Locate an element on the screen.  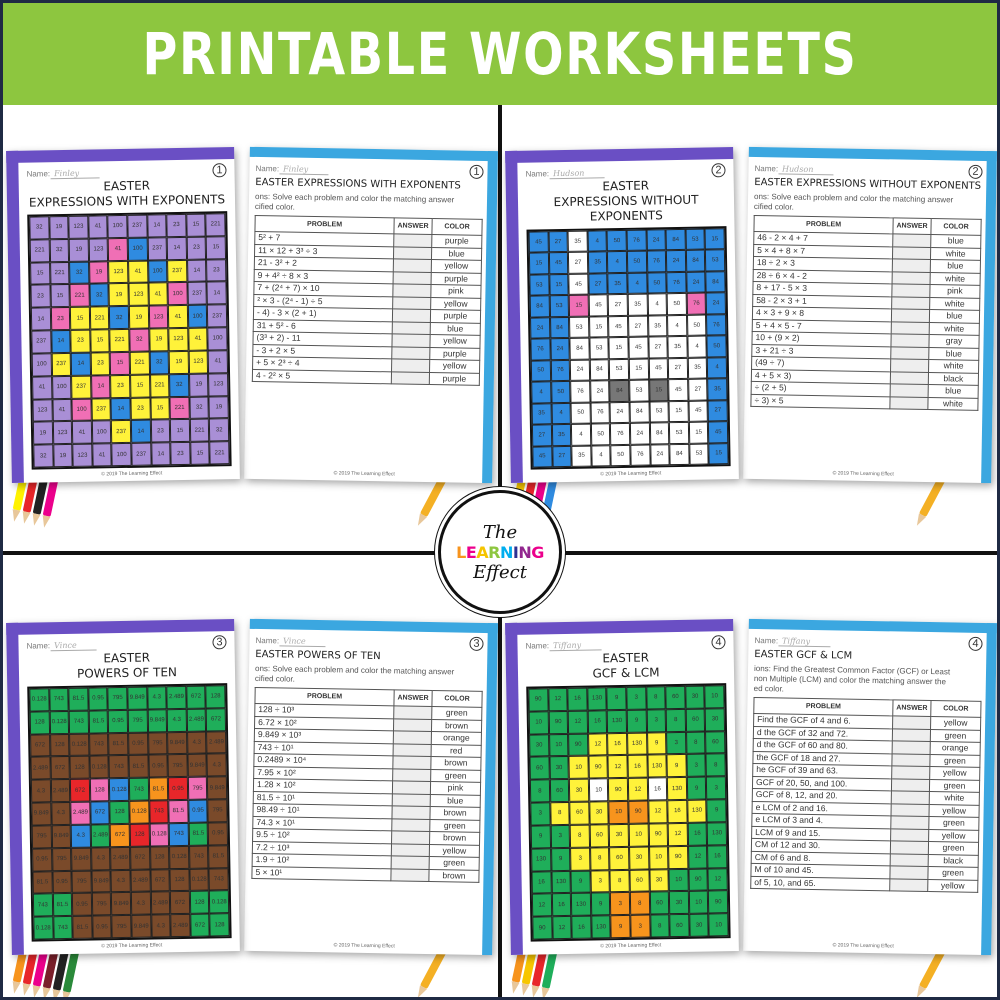
grid-cell: 84 is located at coordinates (559, 327).